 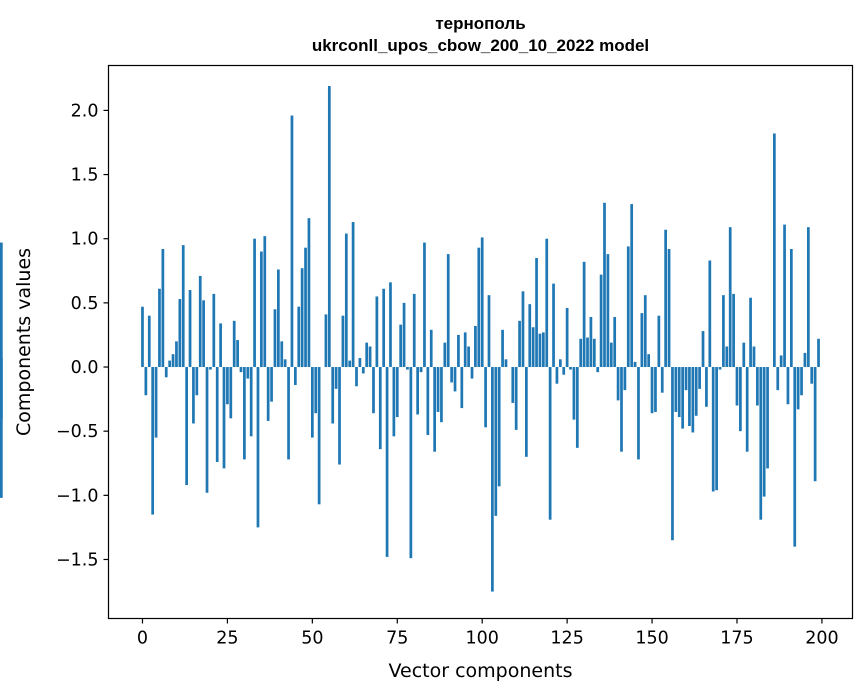 What do you see at coordinates (566, 639) in the screenshot?
I see `x-tick-label: 125` at bounding box center [566, 639].